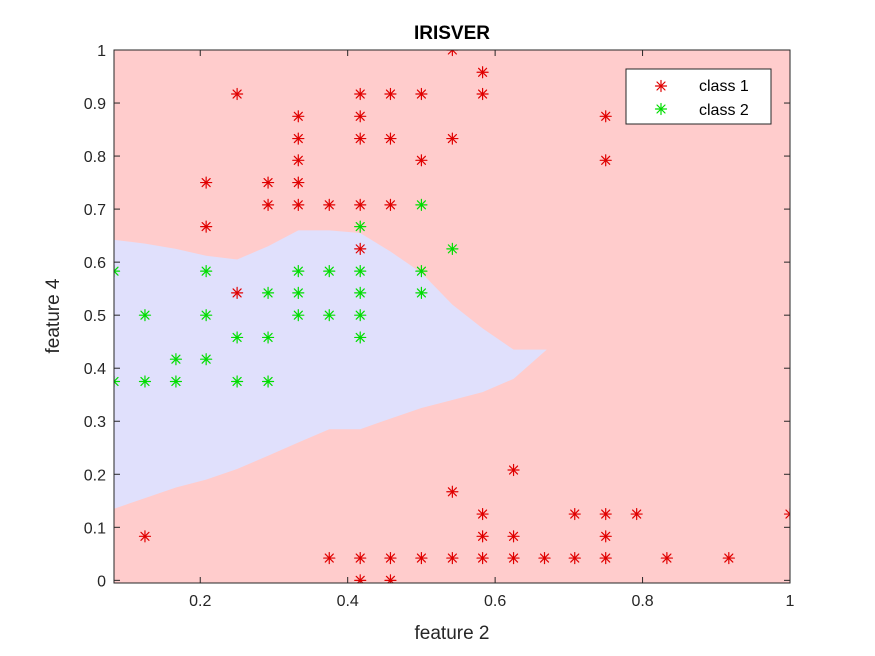 The image size is (875, 656). Describe the element at coordinates (101, 51) in the screenshot. I see `y-tick-label: 1` at that location.